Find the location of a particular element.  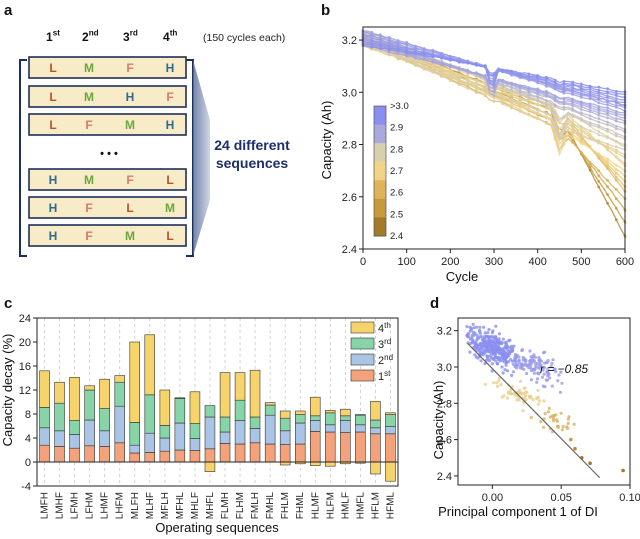

sequence-letter: F is located at coordinates (88, 125).